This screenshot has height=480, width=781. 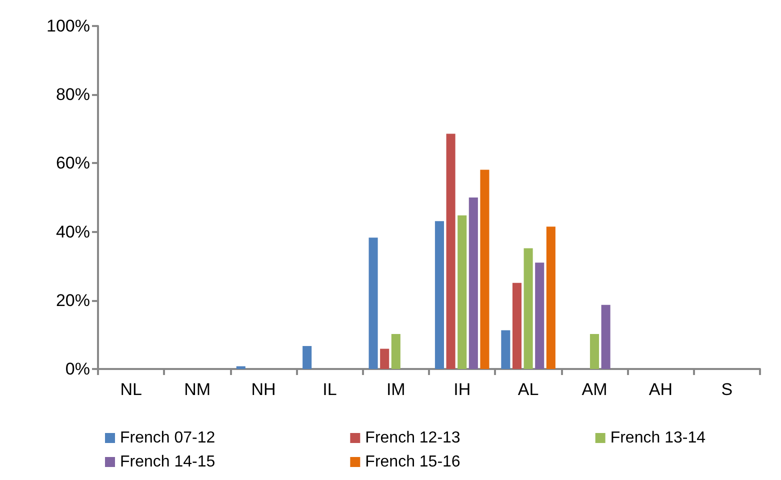 What do you see at coordinates (462, 389) in the screenshot?
I see `x-tick-label: IH` at bounding box center [462, 389].